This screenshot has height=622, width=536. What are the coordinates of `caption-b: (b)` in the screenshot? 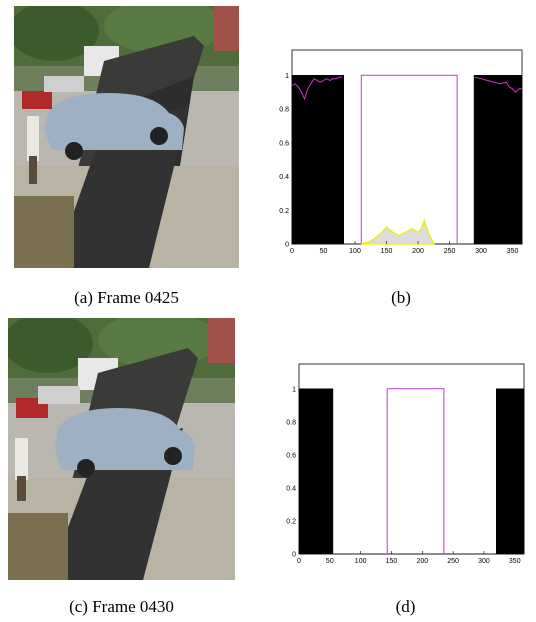 It's located at (401, 297).